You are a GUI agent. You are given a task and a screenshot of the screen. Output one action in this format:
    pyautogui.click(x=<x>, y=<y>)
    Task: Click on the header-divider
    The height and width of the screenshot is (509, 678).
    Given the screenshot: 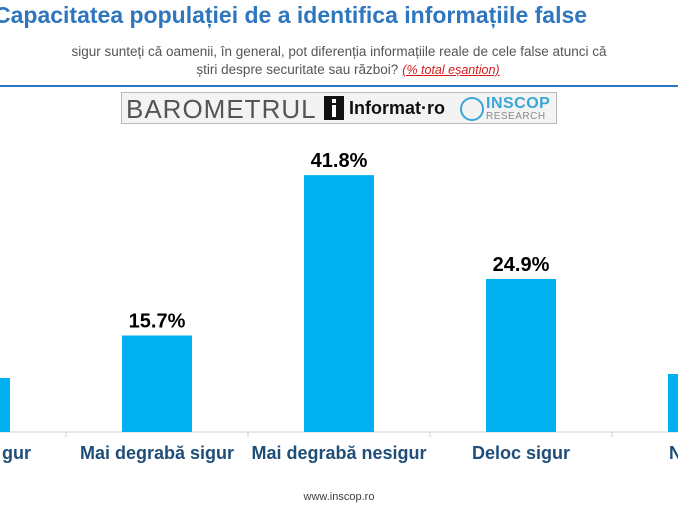 What is the action you would take?
    pyautogui.click(x=339, y=86)
    